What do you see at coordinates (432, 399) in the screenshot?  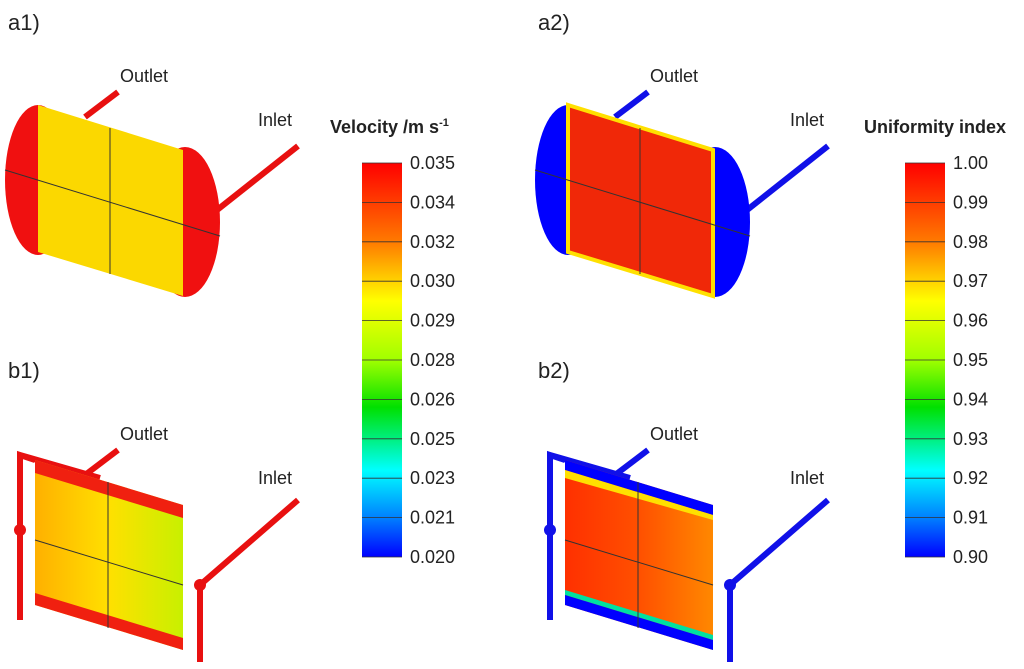 I see `colorbar-tick-label: 0.026` at bounding box center [432, 399].